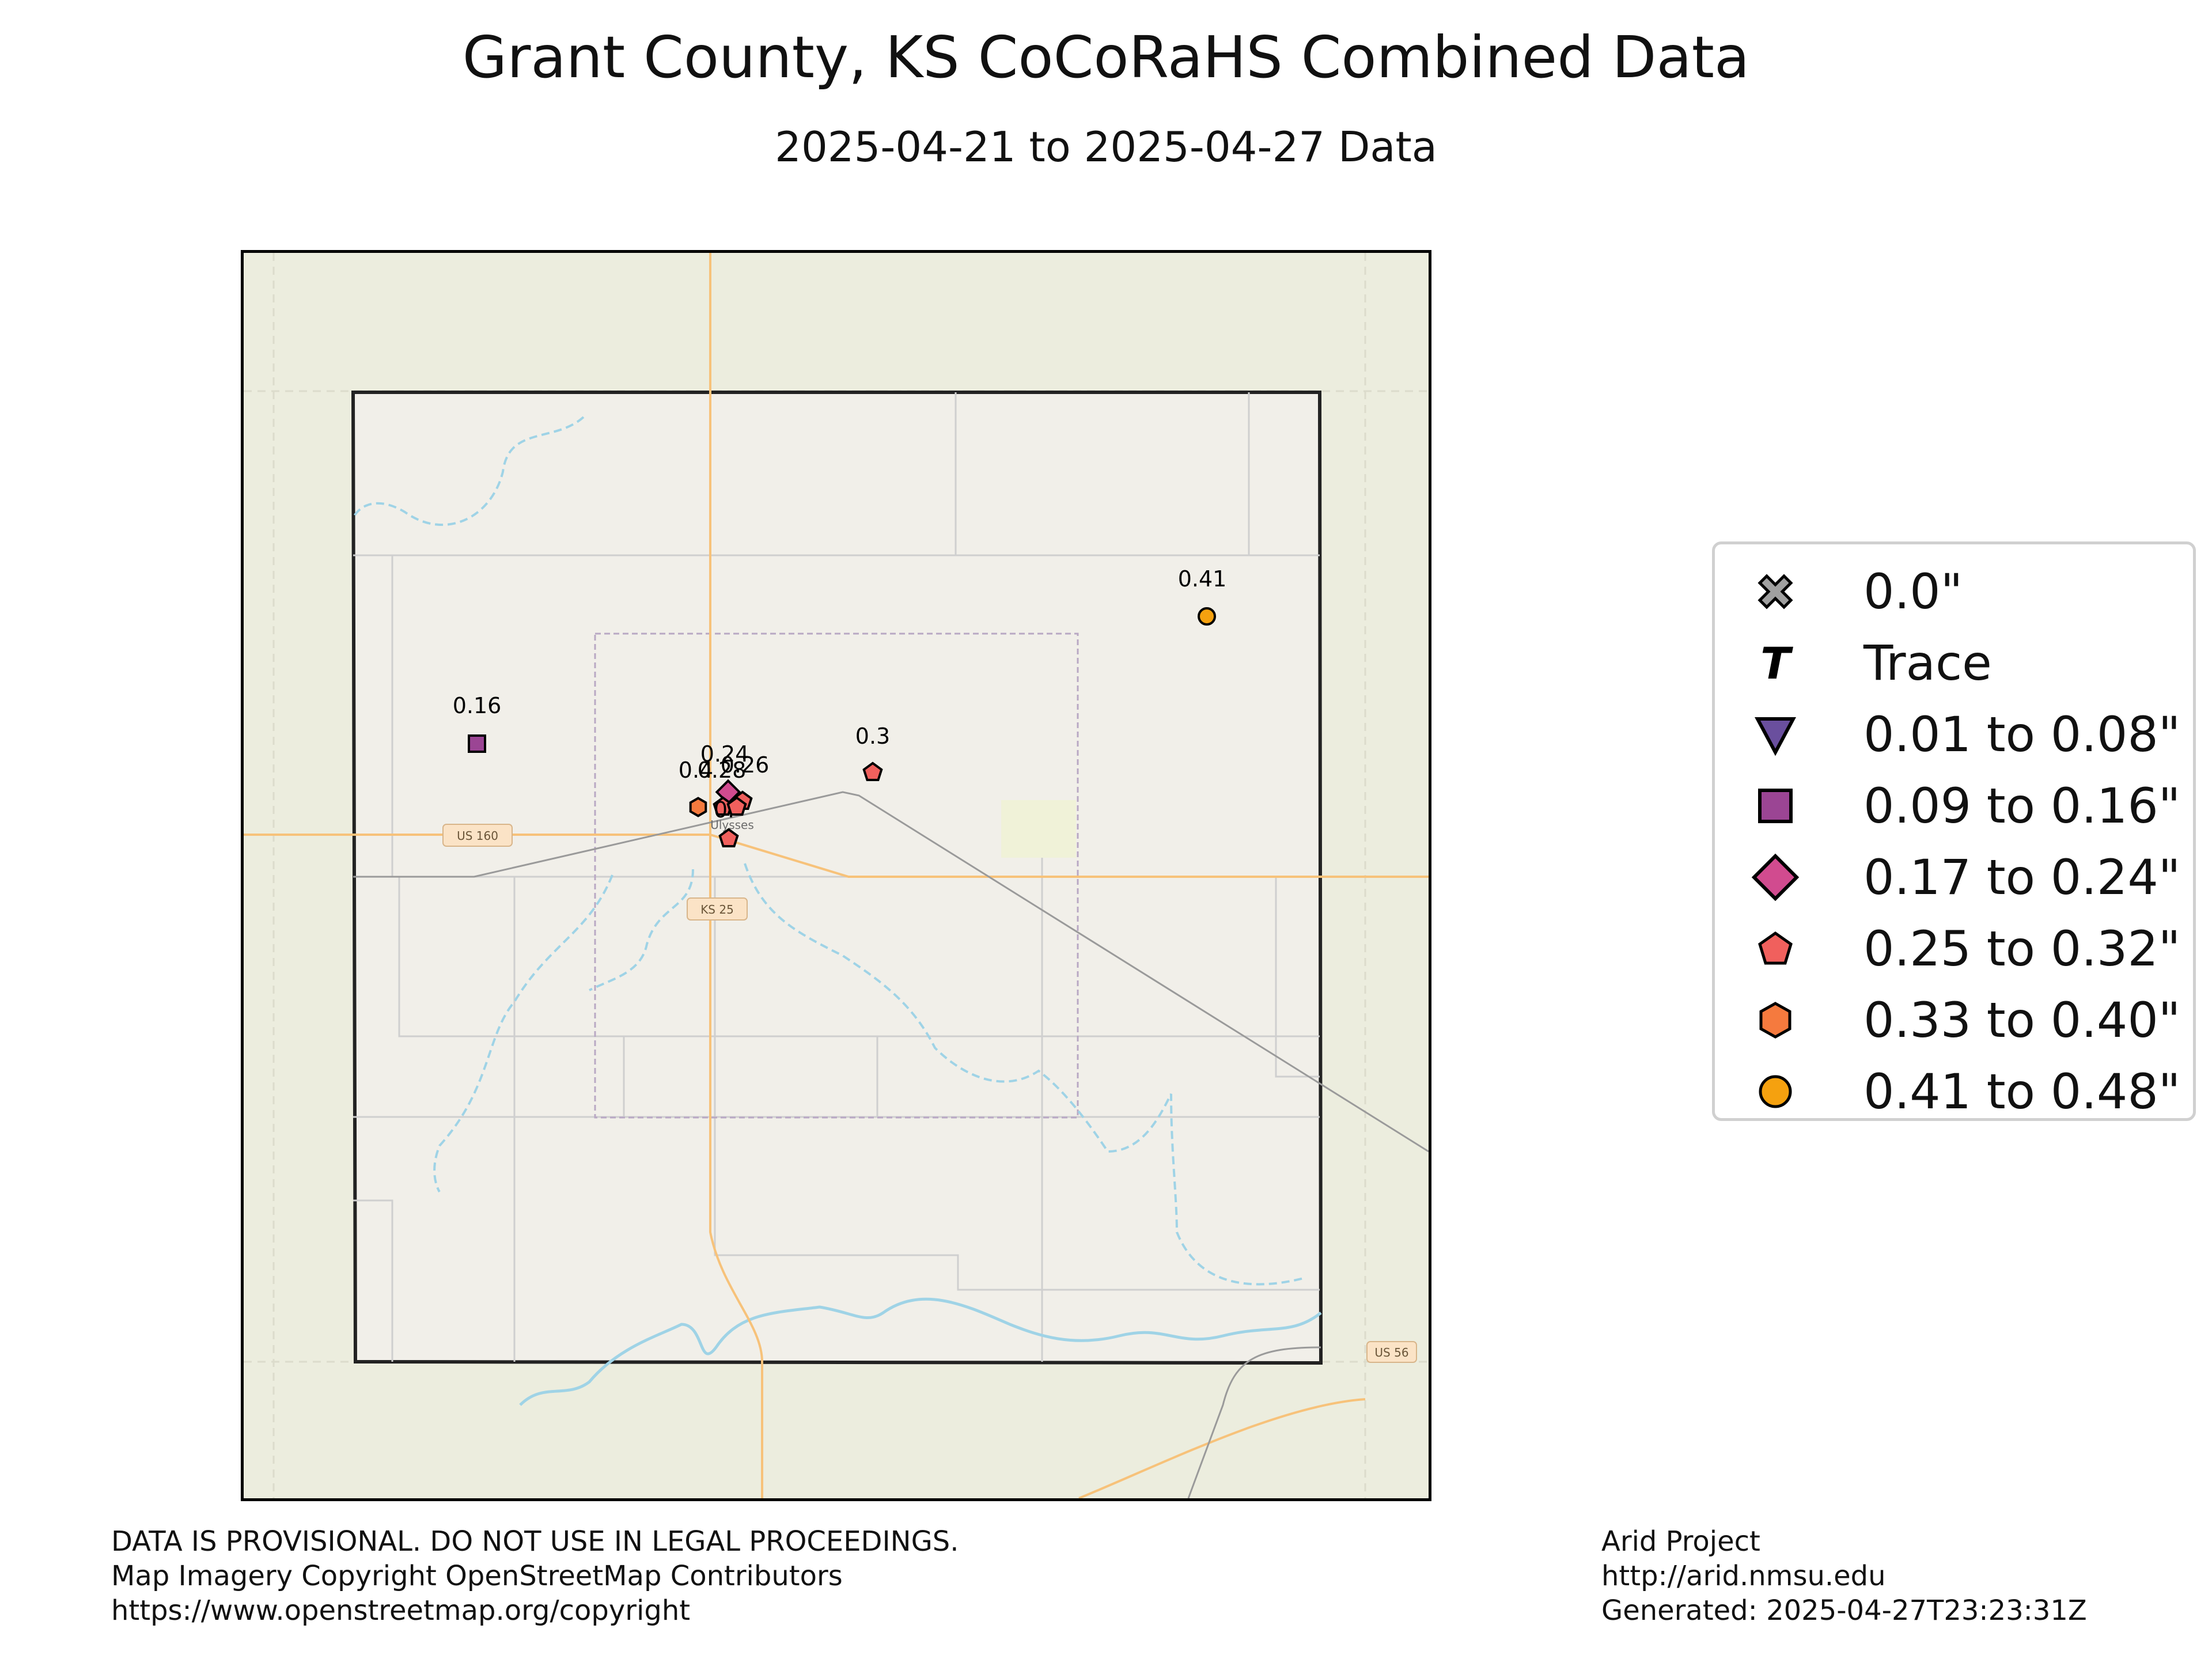  I want to click on generated-timestamp: Generated: 2025-04-27T23:23:31Z, so click(1844, 1610).